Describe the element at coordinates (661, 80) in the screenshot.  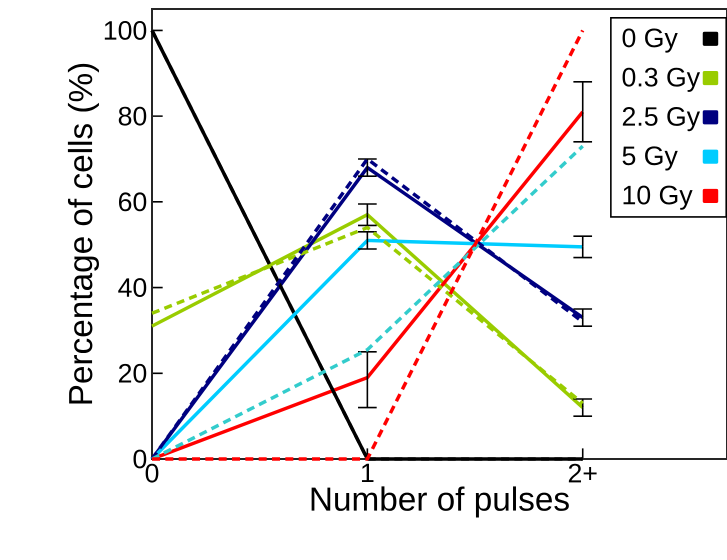
I see `legend-label: 0.3 Gy` at that location.